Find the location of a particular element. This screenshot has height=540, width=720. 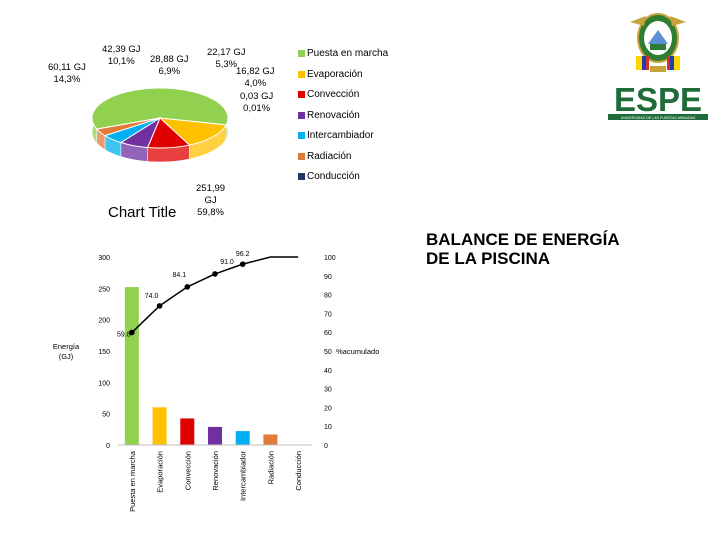

legend-item-evaporacion: Evaporación is located at coordinates (330, 74).